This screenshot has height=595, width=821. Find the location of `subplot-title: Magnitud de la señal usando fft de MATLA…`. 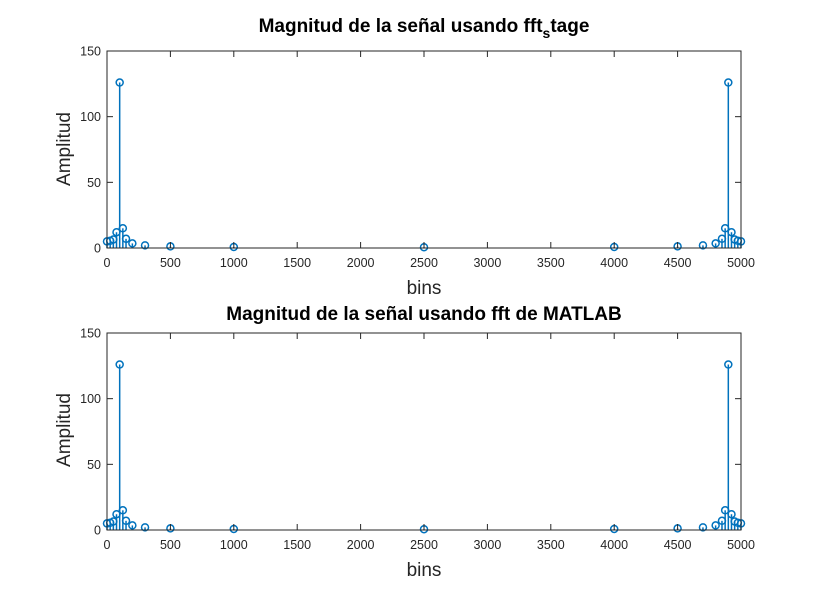

subplot-title: Magnitud de la señal usando fft de MATLA… is located at coordinates (423, 314).